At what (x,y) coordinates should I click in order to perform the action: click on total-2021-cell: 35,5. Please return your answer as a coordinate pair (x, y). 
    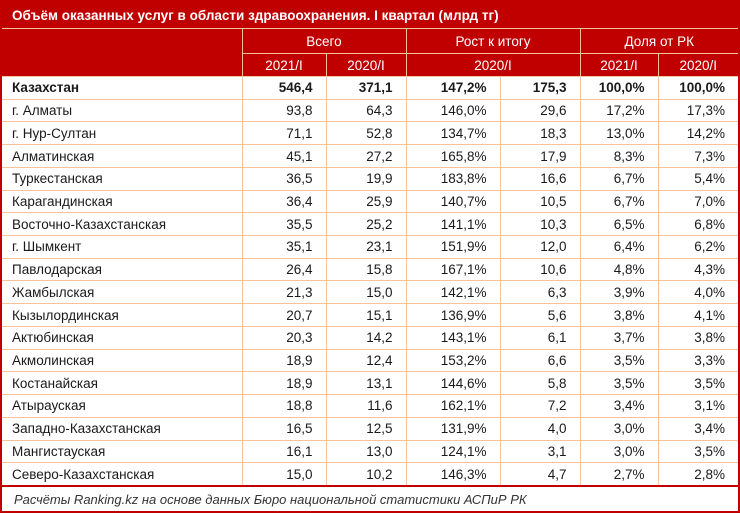
    Looking at the image, I should click on (284, 224).